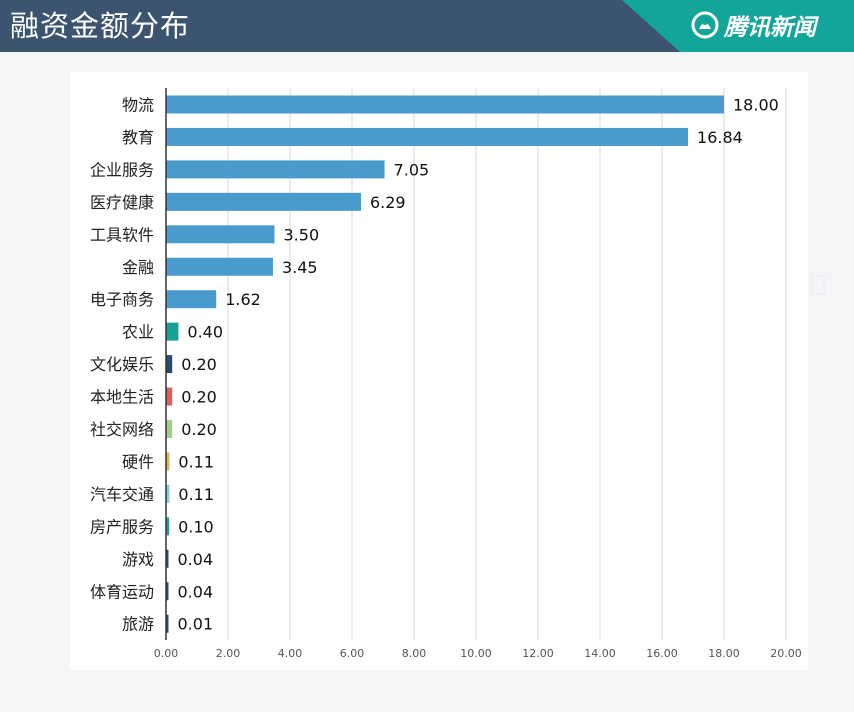 This screenshot has height=712, width=854. Describe the element at coordinates (138, 461) in the screenshot. I see `category-label: 硬件` at that location.